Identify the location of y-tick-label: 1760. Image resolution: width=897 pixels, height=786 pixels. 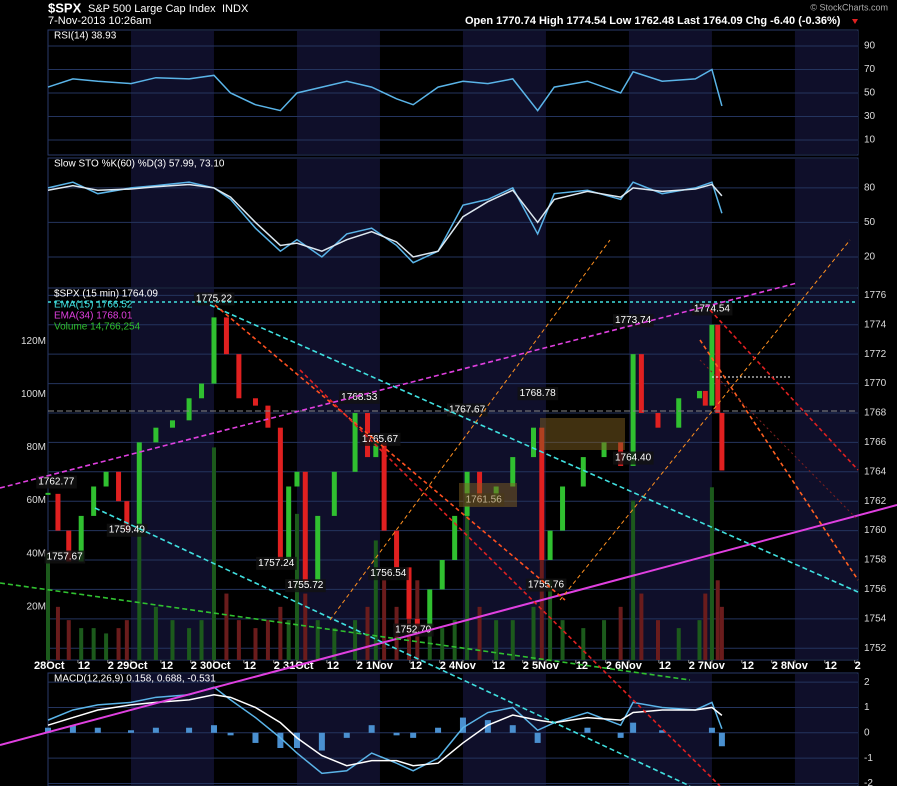
(875, 530).